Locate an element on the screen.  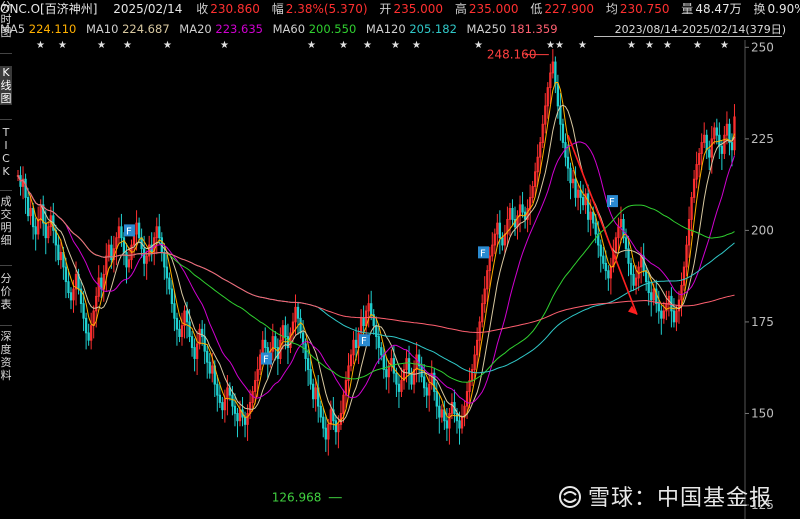
tab-tick: T I C K is located at coordinates (6, 152).